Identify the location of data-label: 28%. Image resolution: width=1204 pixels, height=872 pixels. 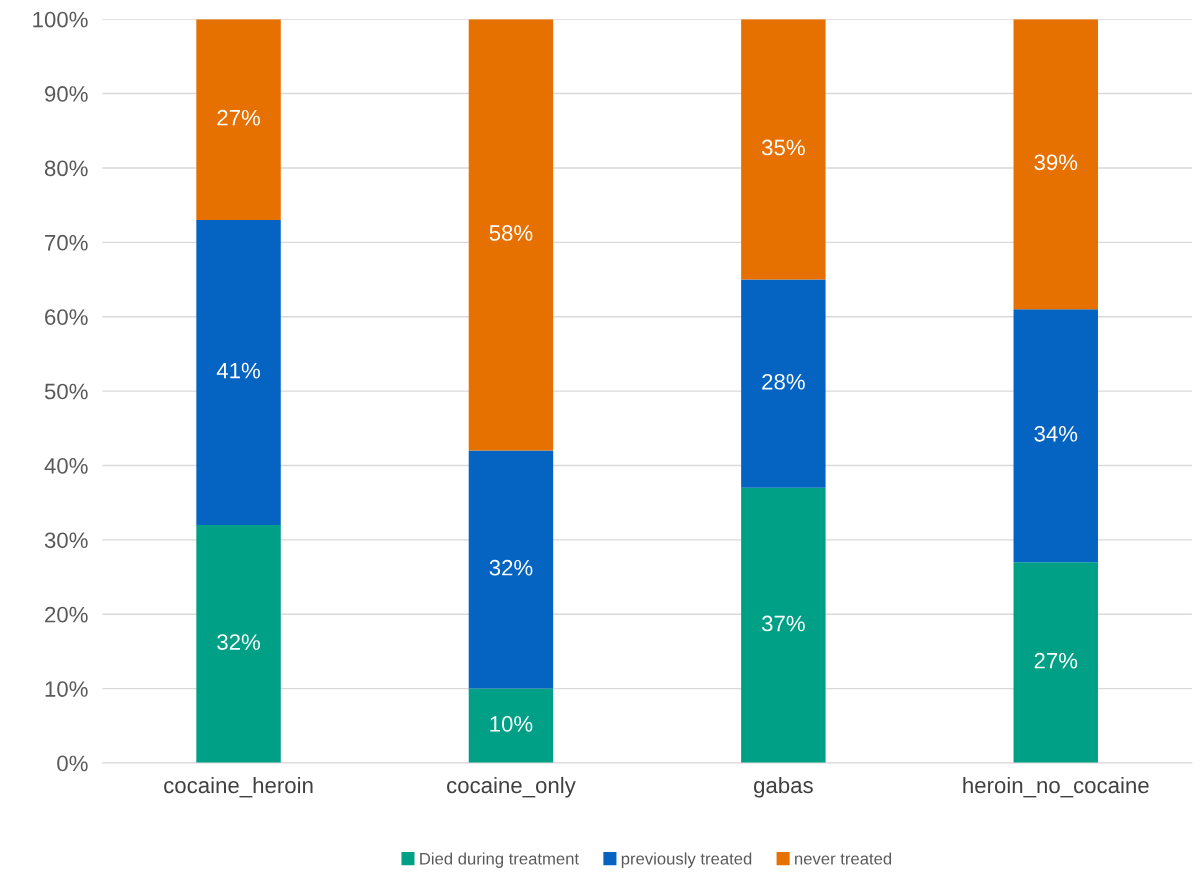
(783, 381).